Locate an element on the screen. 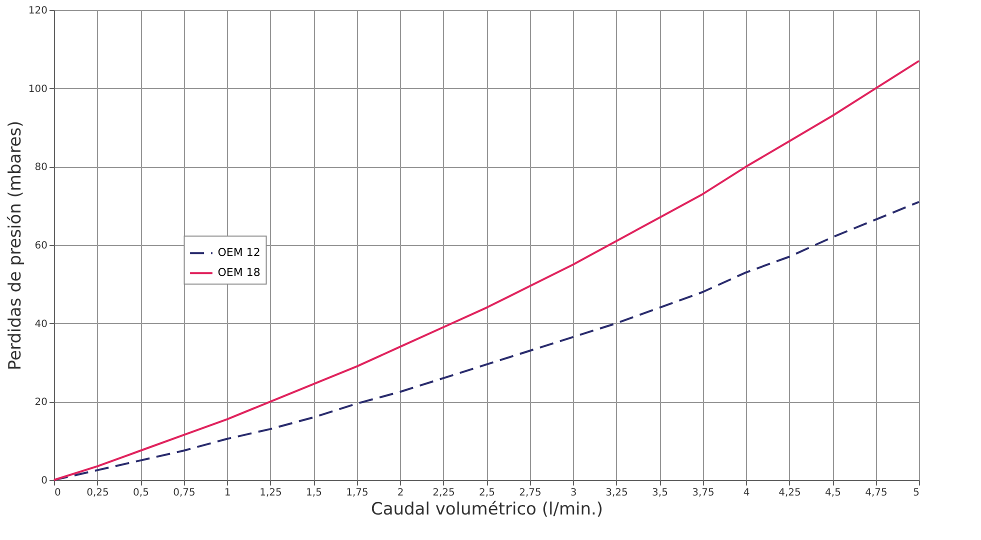  x-tick-label: 3,75 is located at coordinates (703, 493).